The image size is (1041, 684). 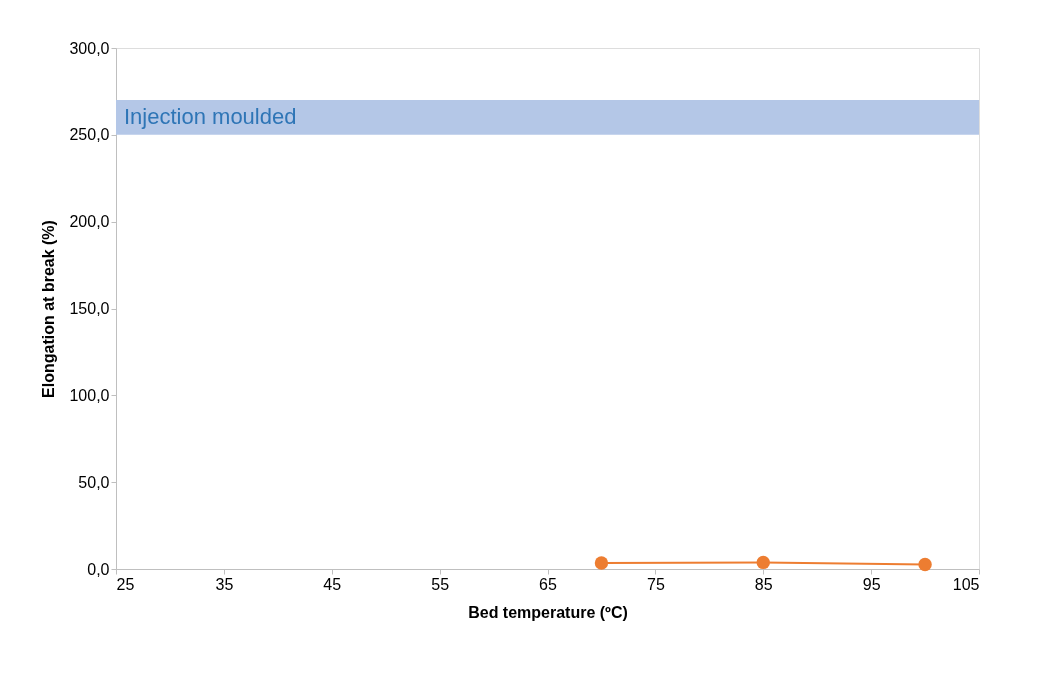 I want to click on x-tick-label: 105, so click(x=966, y=584).